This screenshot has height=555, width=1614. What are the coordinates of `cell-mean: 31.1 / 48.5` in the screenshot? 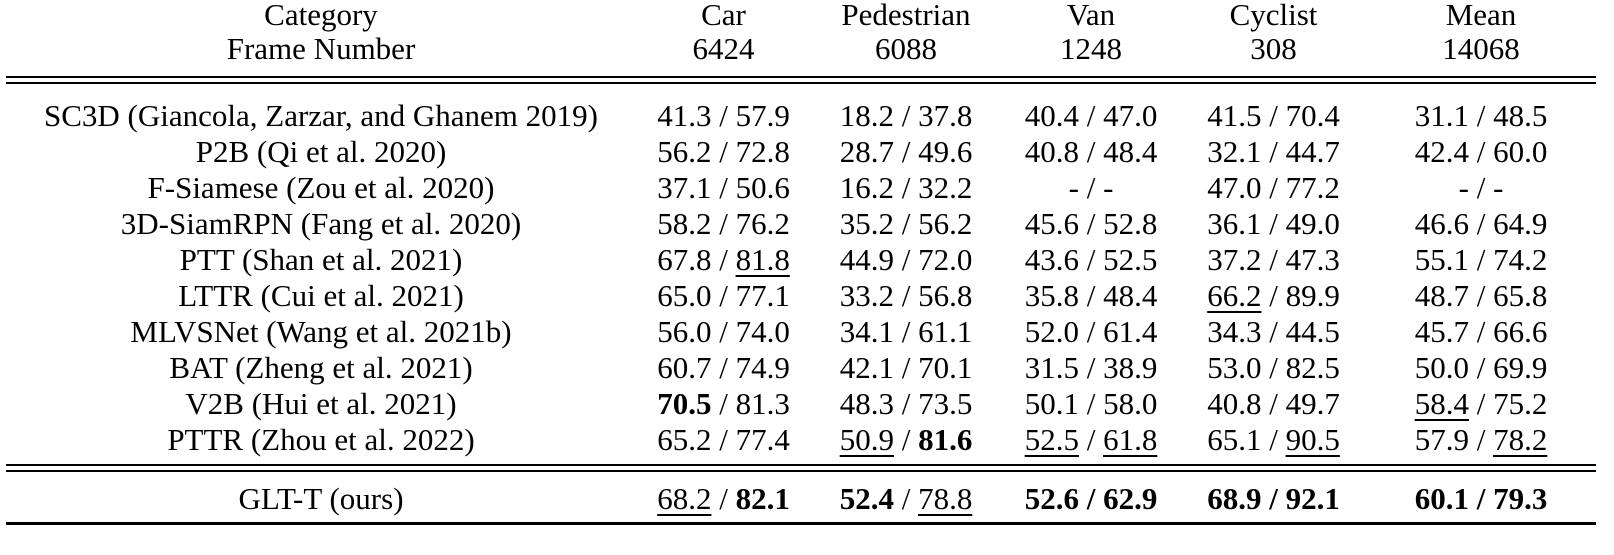 It's located at (1481, 116).